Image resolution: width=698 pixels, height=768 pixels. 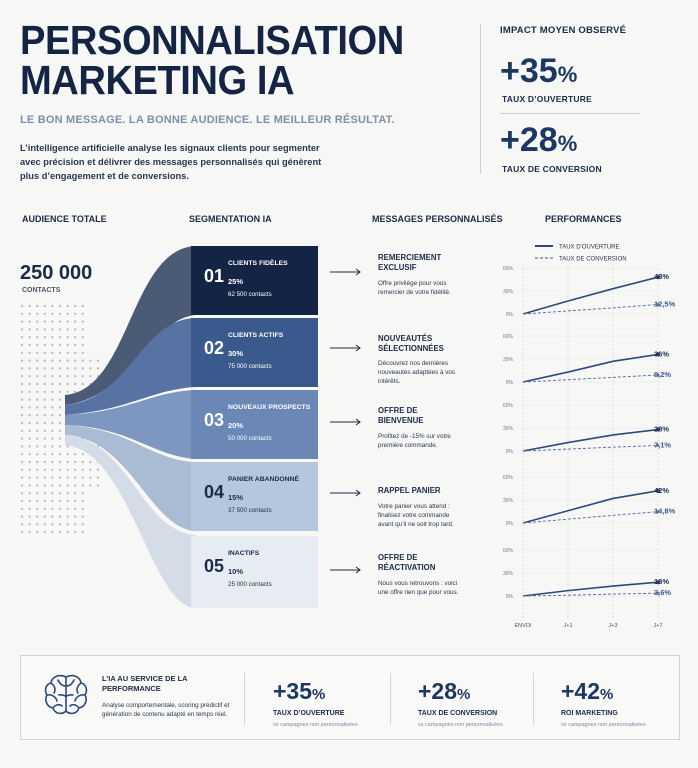 What do you see at coordinates (529, 140) in the screenshot?
I see `impact-value-2-number: +28` at bounding box center [529, 140].